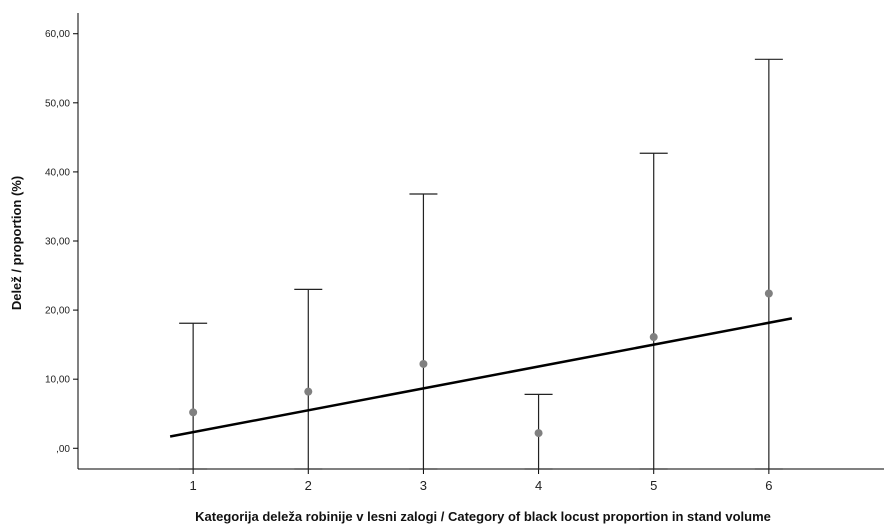 The image size is (884, 529). Describe the element at coordinates (57, 172) in the screenshot. I see `y-tick-label: 40,00` at that location.